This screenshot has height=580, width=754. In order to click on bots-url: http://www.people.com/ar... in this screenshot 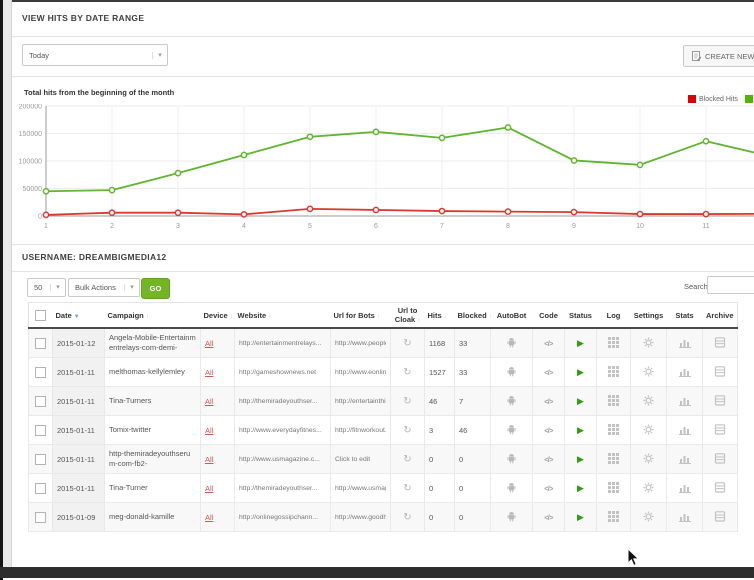, I will do `click(360, 343)`.